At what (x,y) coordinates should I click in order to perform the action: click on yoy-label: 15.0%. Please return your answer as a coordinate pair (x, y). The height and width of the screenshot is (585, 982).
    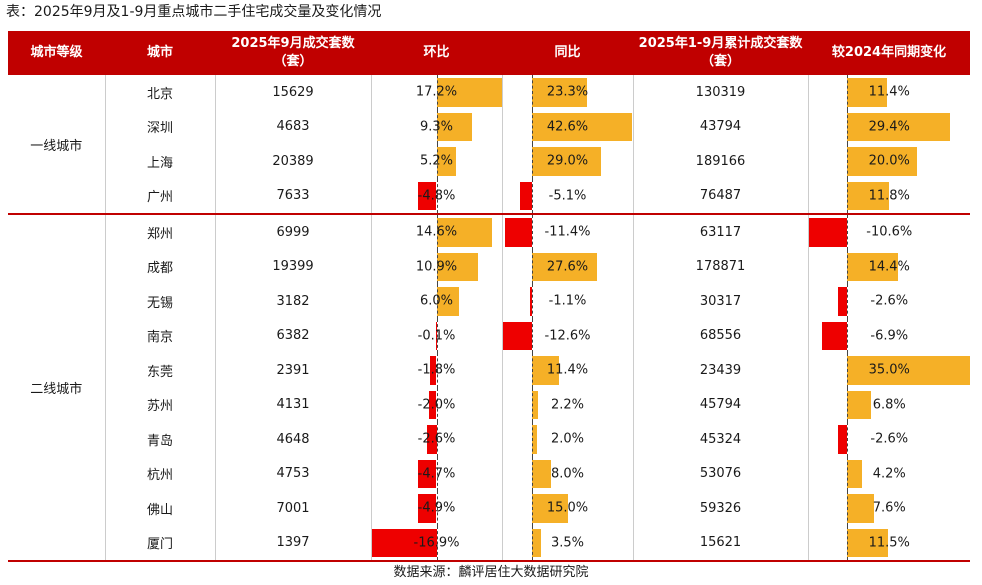
    Looking at the image, I should click on (567, 508).